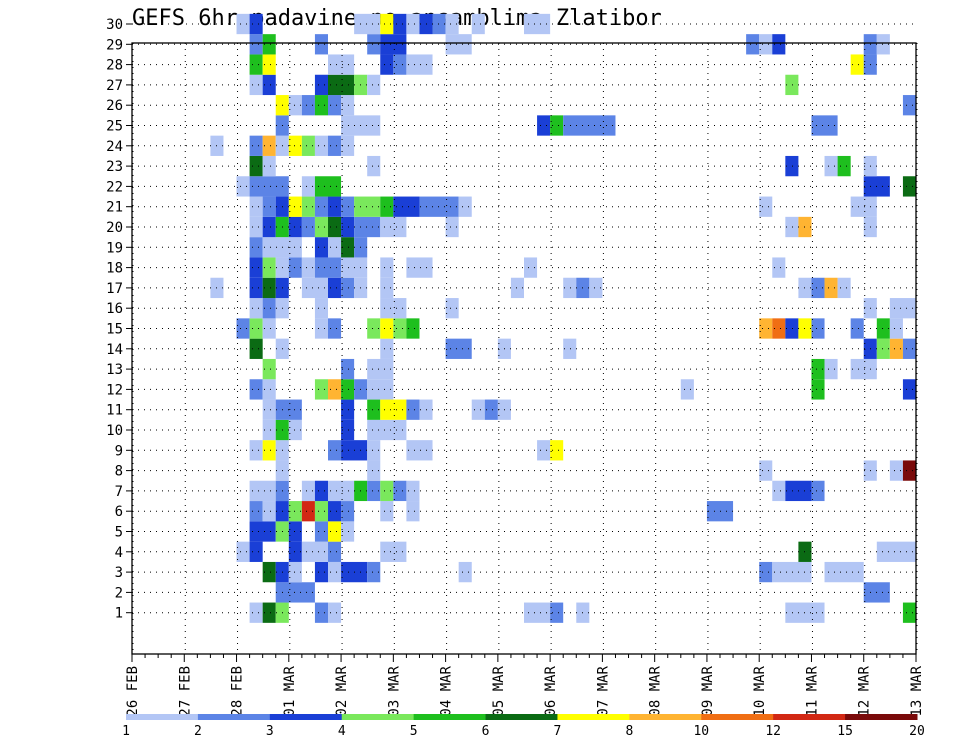 Image resolution: width=960 pixels, height=742 pixels. Describe the element at coordinates (119, 451) in the screenshot. I see `y-tick-label: 9` at that location.